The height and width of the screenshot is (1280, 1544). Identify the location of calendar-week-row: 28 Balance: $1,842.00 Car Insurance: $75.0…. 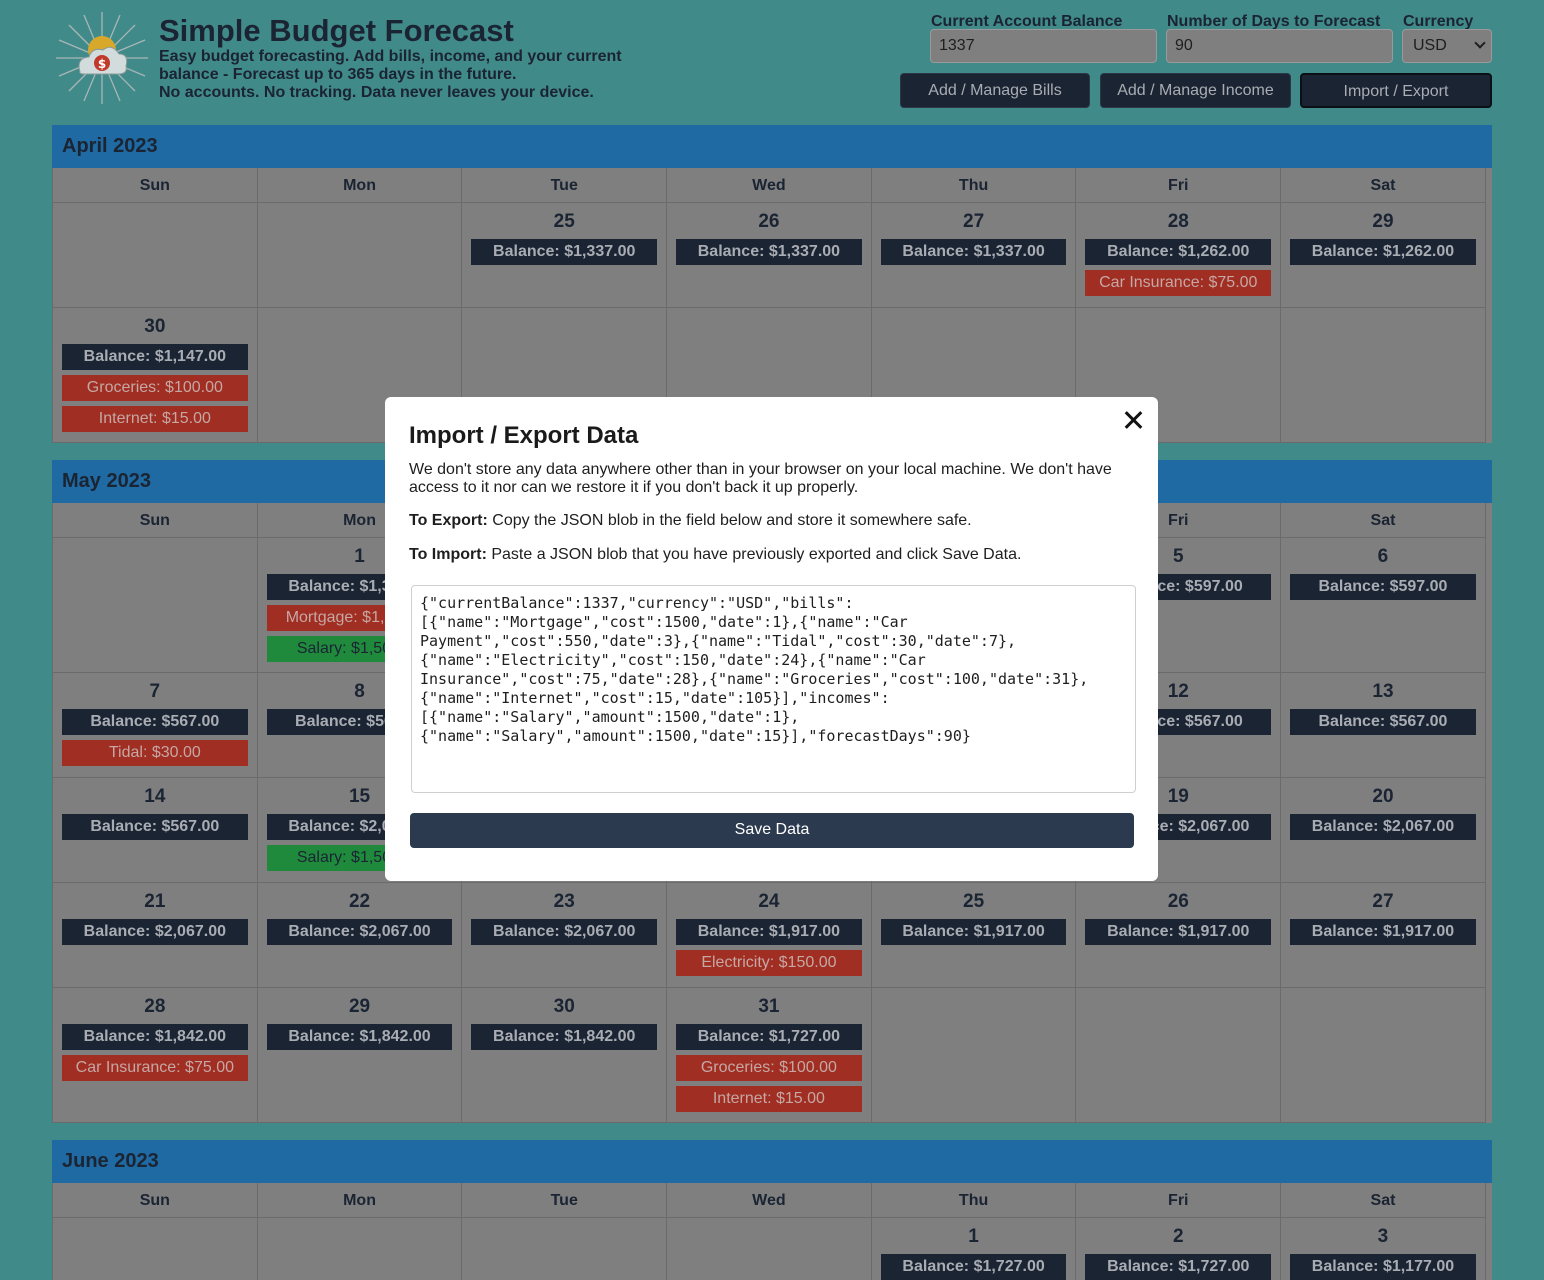
(772, 1055).